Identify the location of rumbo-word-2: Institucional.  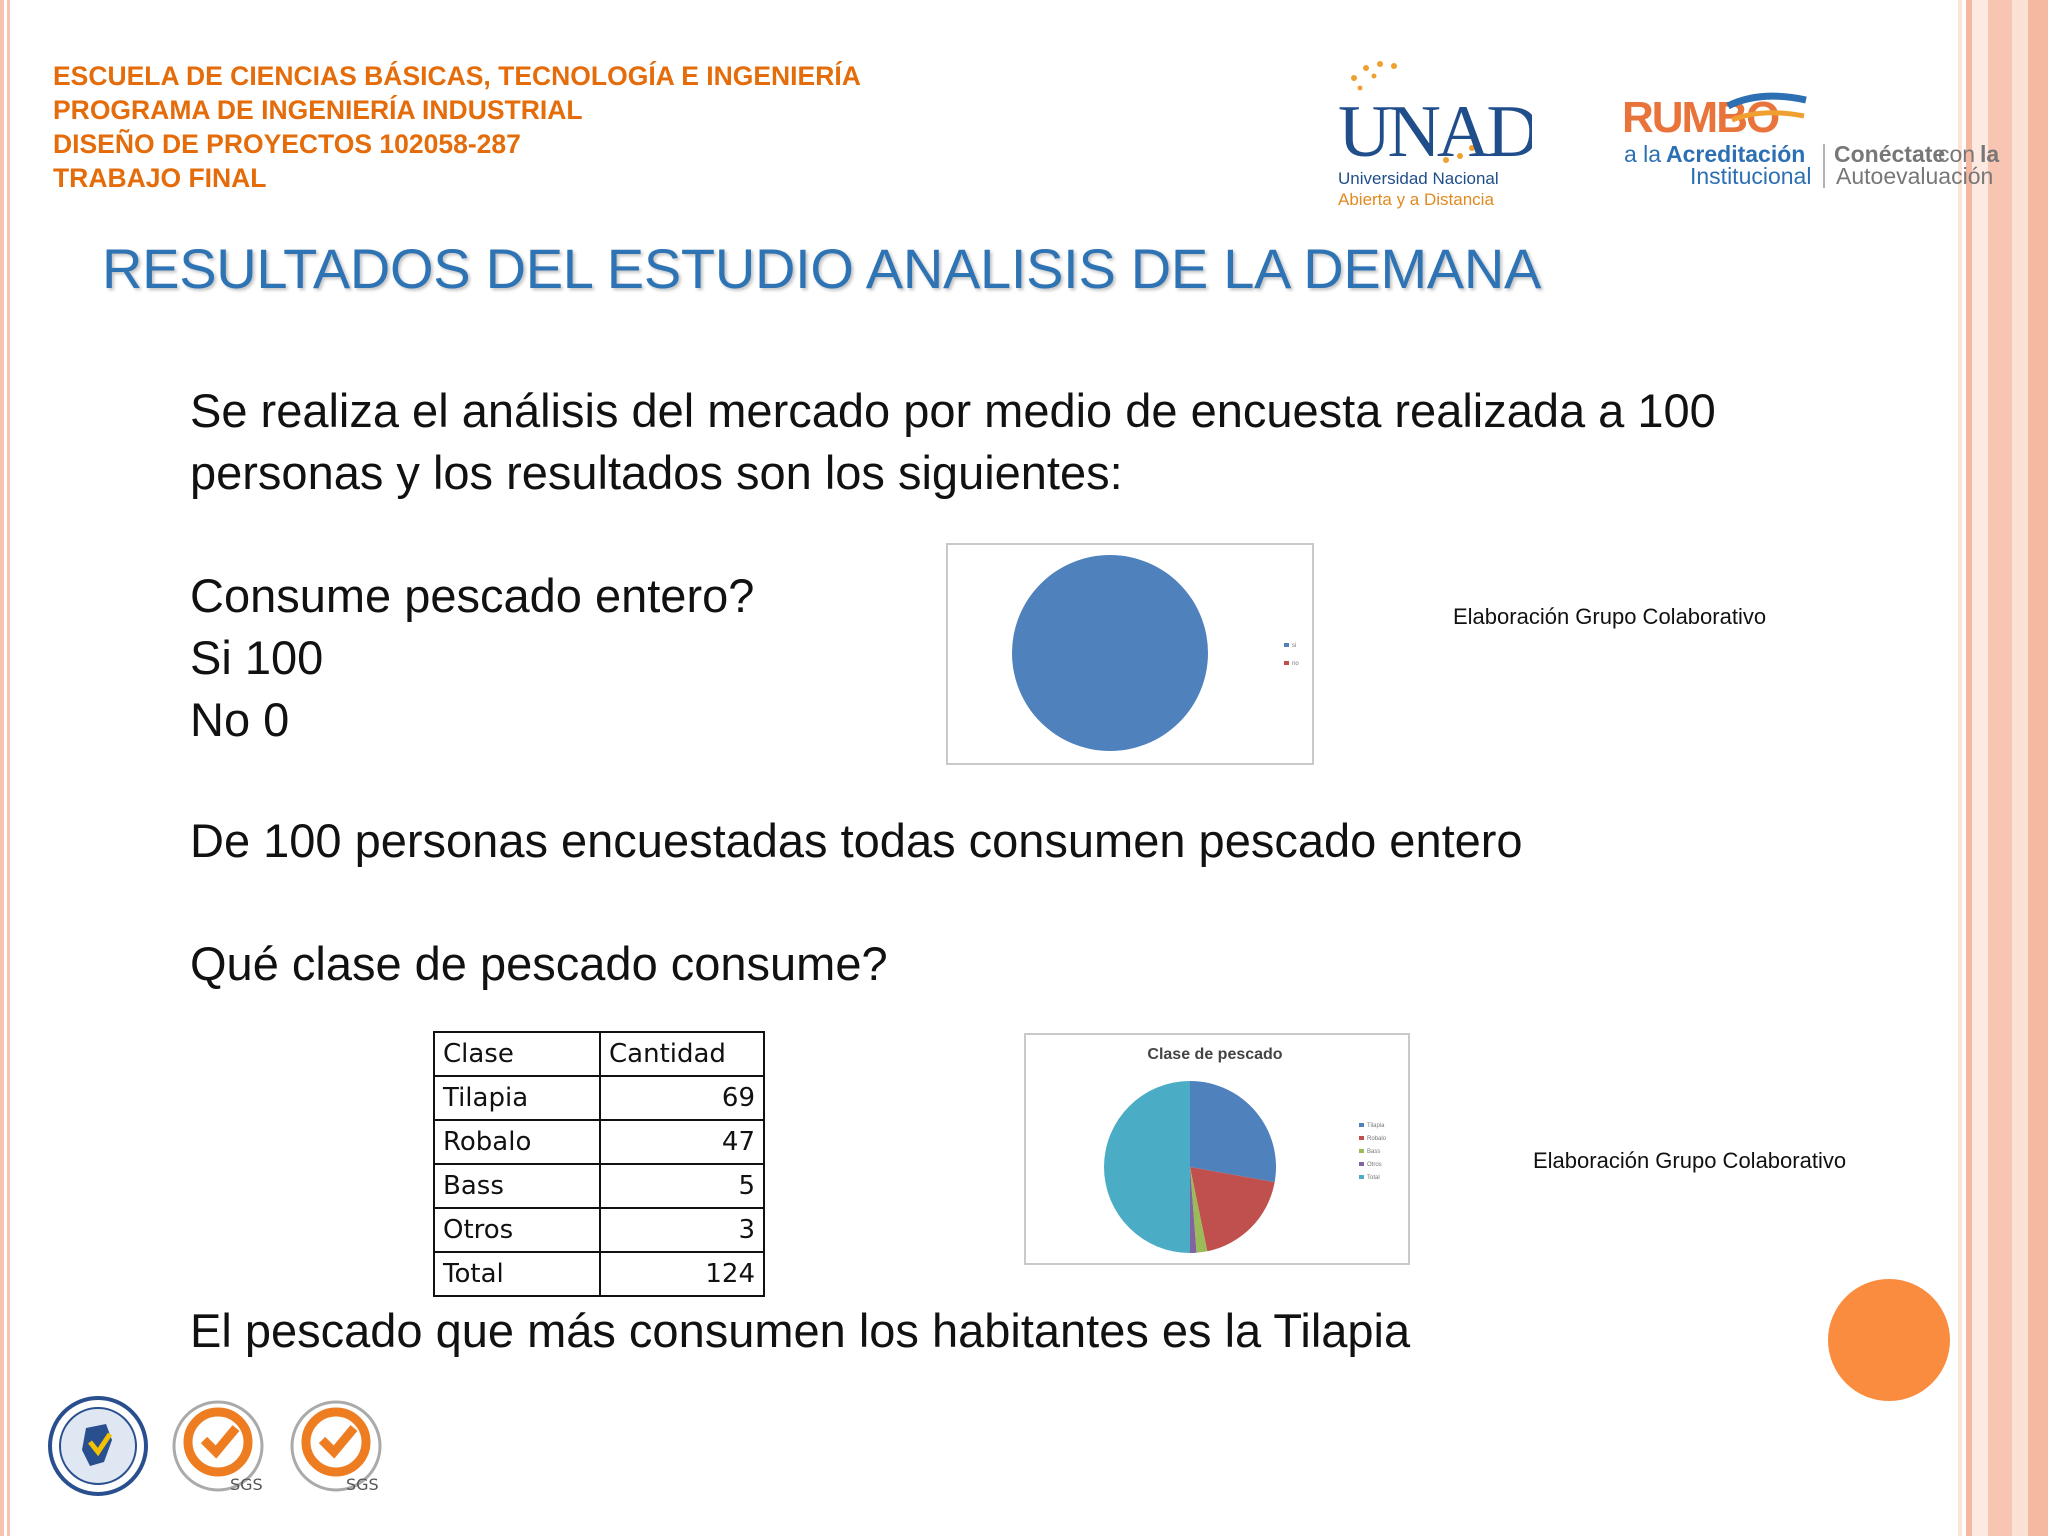
(1750, 176).